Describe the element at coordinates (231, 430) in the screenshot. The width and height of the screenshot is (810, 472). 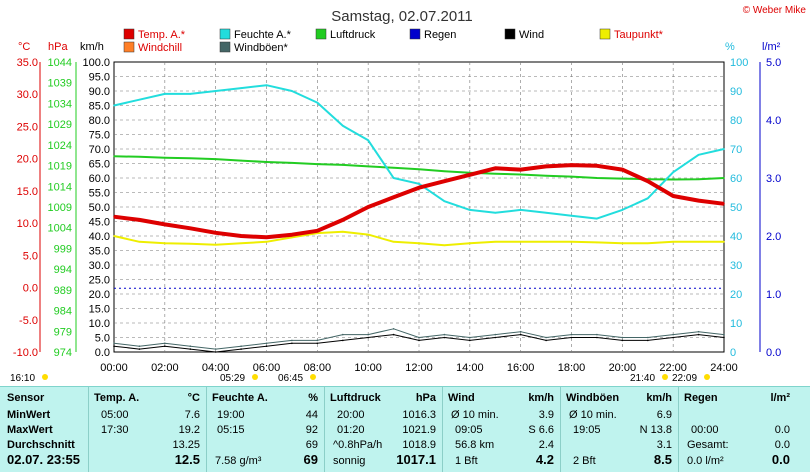
I see `humidity-max-time: 05:15` at that location.